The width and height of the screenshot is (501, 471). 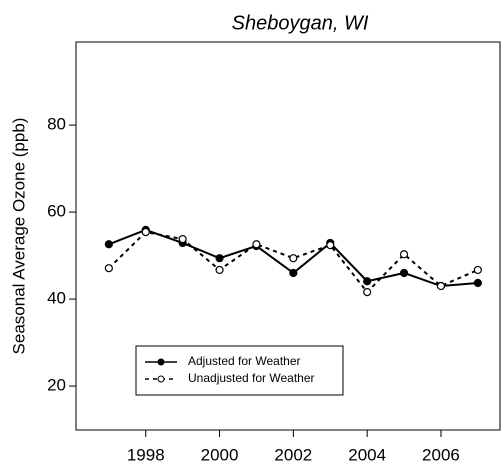 I want to click on x-tick-label: 2000, so click(x=220, y=454).